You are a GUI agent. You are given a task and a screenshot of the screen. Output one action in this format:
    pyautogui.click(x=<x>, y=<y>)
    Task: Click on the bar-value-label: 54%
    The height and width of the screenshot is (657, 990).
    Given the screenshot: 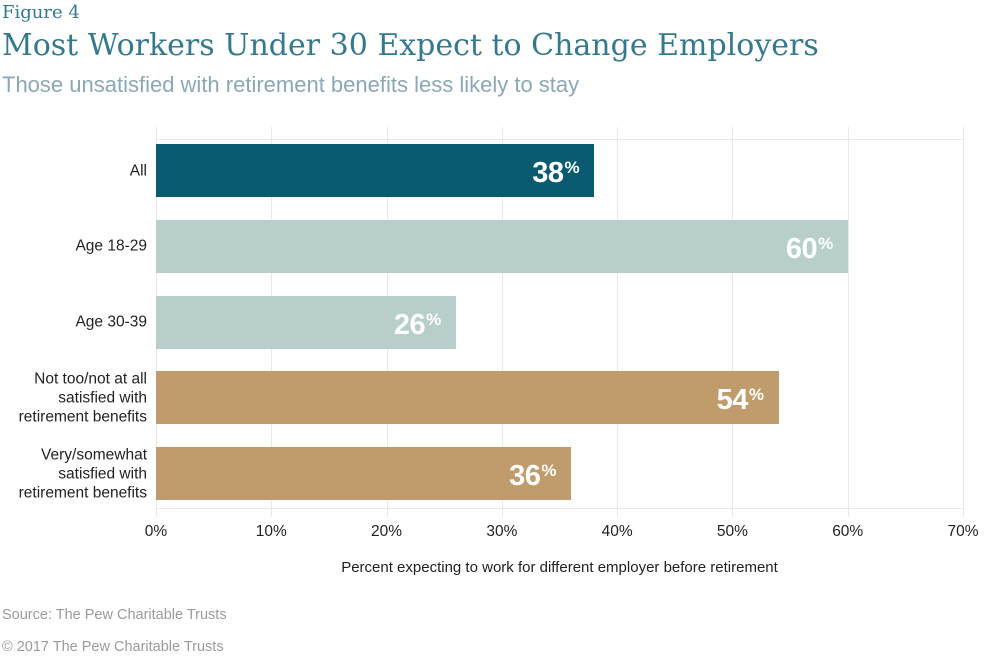 What is the action you would take?
    pyautogui.click(x=740, y=400)
    